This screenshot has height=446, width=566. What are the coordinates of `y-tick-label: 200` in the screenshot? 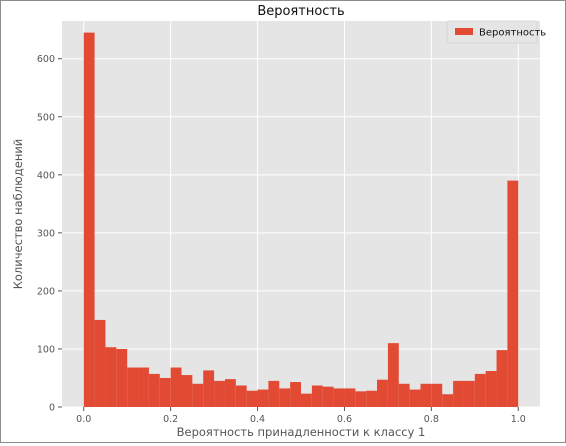 It's located at (46, 291).